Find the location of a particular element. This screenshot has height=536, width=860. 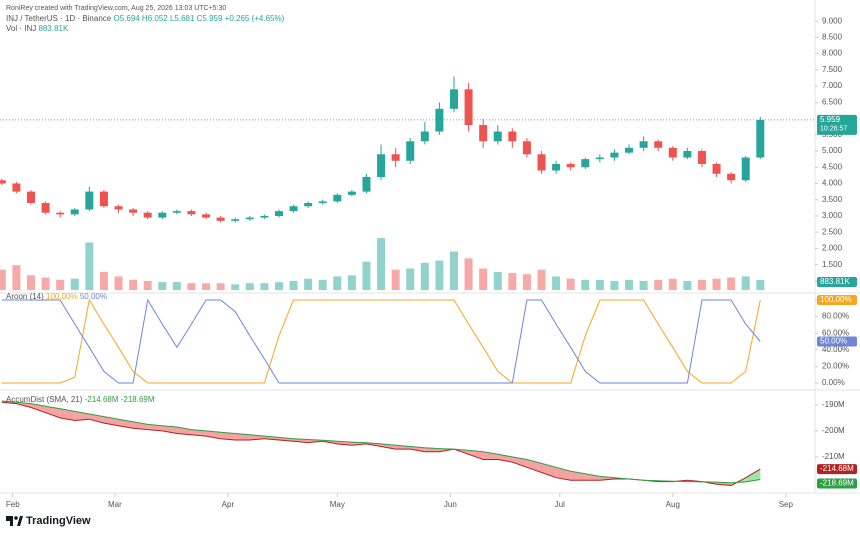

volume-legend: Vol · INJ 883.81K is located at coordinates (37, 28).